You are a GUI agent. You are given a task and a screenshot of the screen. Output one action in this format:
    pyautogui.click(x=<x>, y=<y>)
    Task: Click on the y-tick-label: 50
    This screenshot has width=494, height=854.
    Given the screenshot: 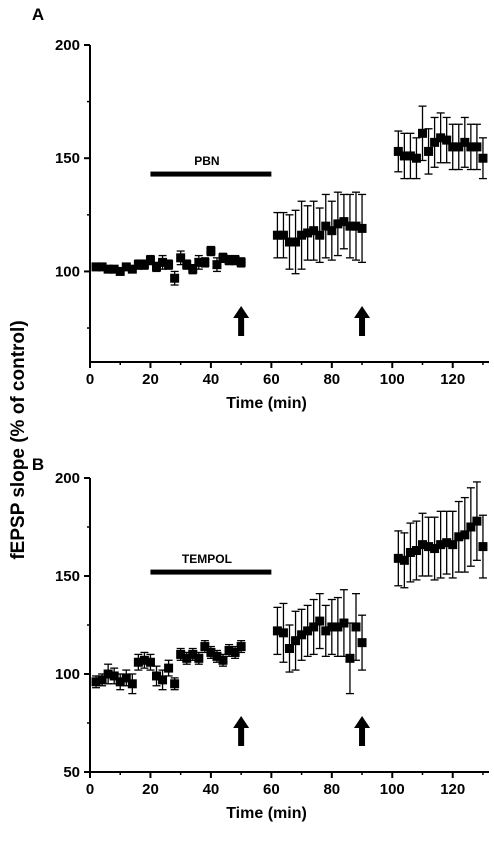 What is the action you would take?
    pyautogui.click(x=71, y=772)
    